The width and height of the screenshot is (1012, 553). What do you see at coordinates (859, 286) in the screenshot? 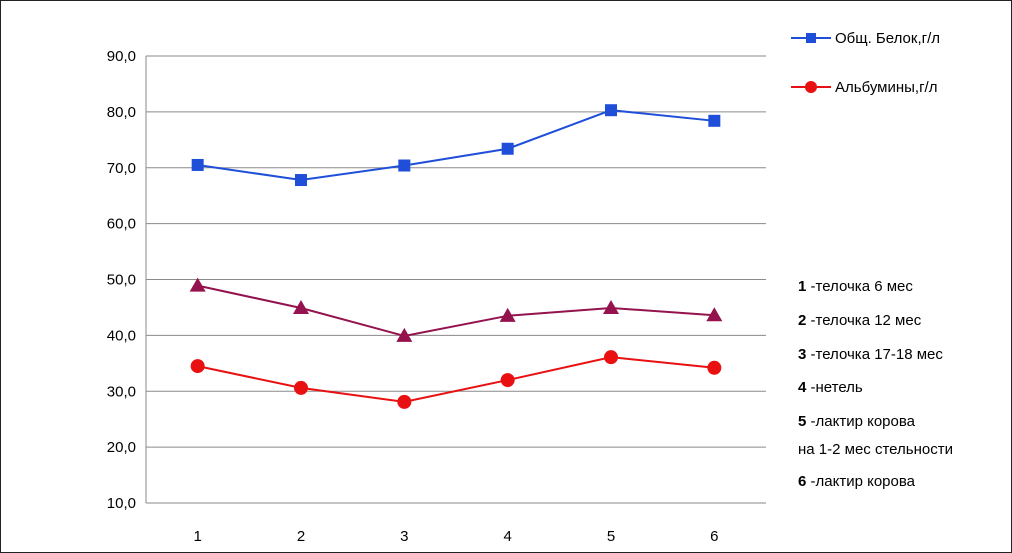
I see `note-label: -телочка 6 мес` at bounding box center [859, 286].